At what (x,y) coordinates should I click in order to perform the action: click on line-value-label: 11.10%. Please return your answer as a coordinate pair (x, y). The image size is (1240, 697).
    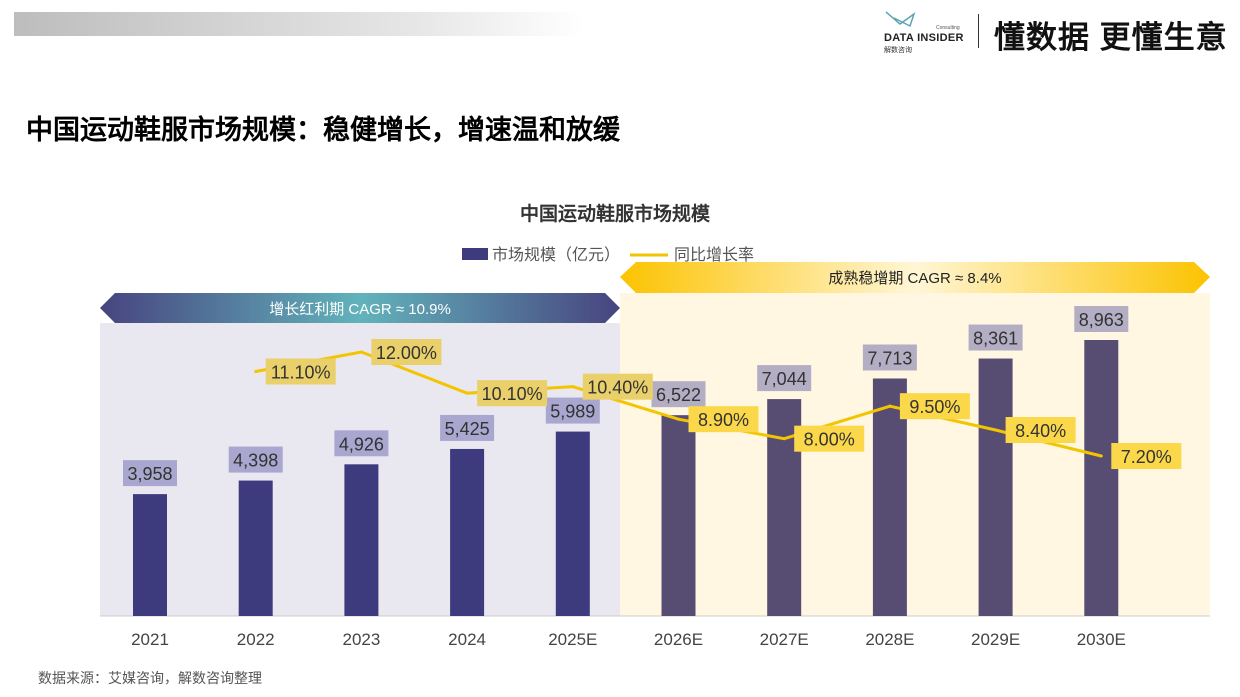
    Looking at the image, I should click on (301, 373).